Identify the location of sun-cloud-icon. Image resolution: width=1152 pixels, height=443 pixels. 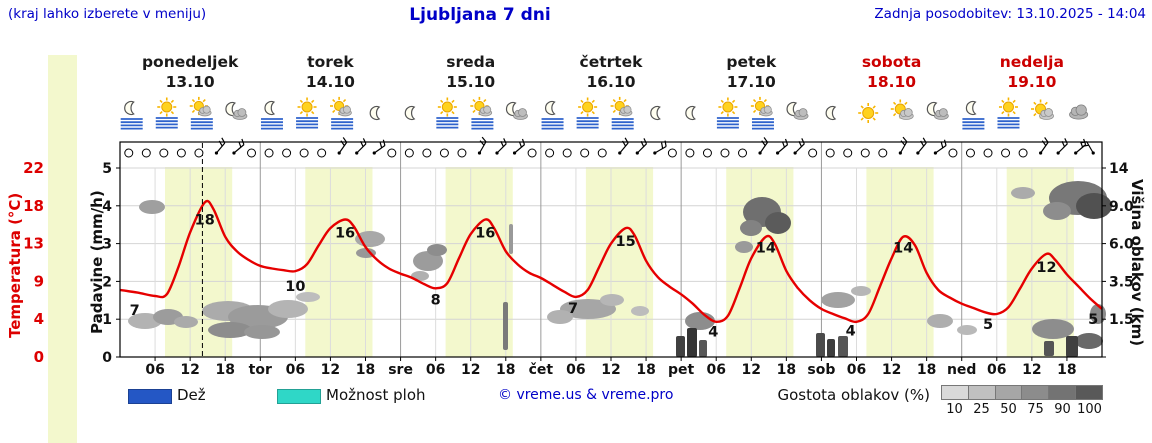
(1042, 109).